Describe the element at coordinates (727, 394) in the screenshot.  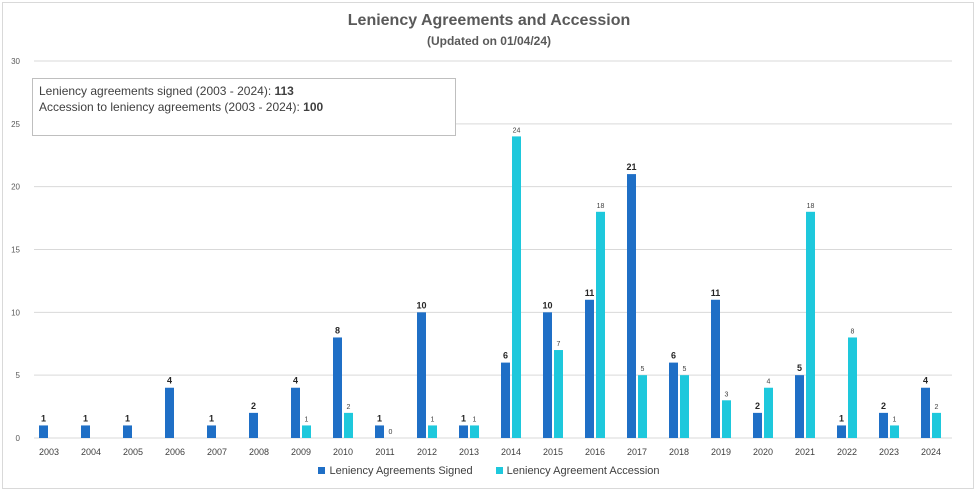
I see `data-label-accession: 3` at that location.